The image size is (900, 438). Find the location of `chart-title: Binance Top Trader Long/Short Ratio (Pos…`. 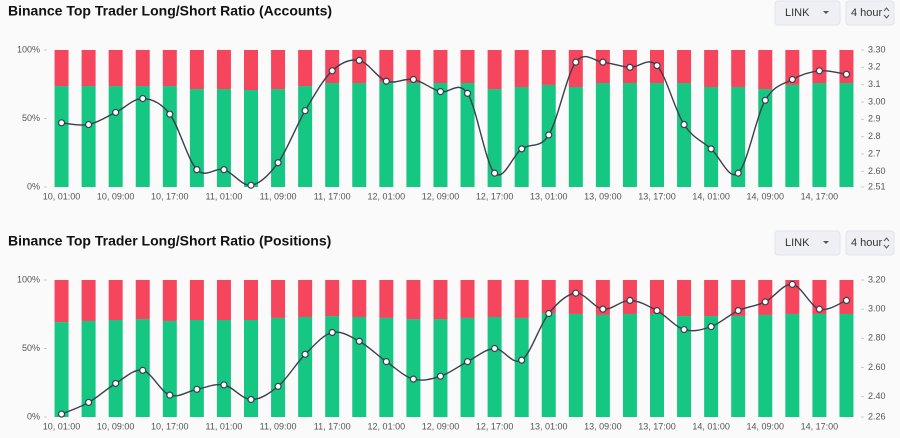

chart-title: Binance Top Trader Long/Short Ratio (Pos… is located at coordinates (169, 241).